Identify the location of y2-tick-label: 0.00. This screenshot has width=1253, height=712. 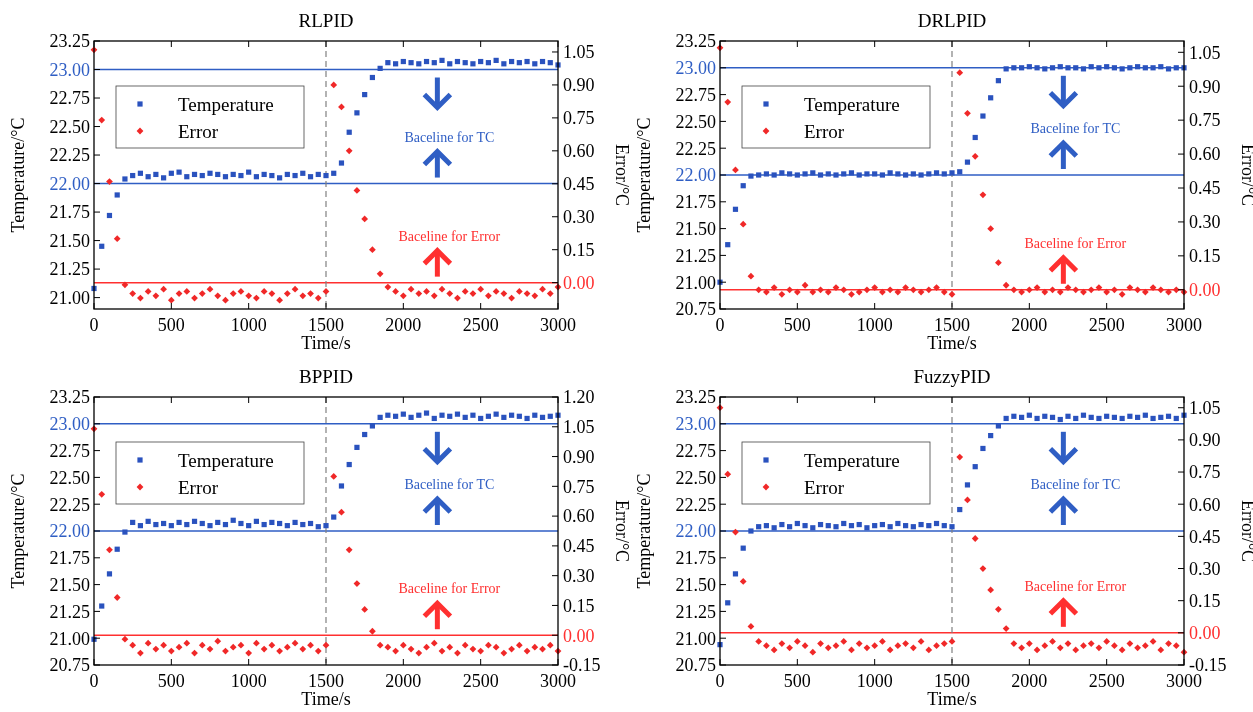
(579, 282).